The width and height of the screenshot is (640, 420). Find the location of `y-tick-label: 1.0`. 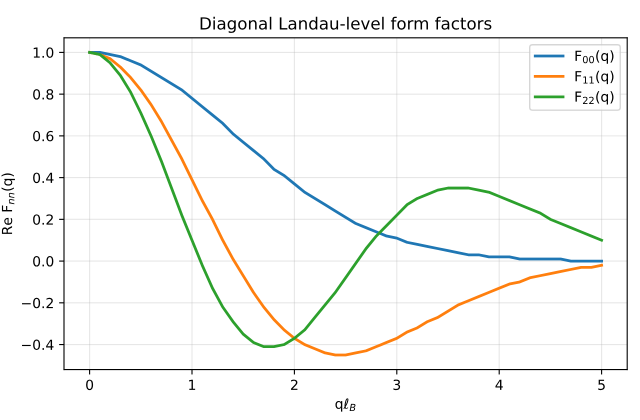

y-tick-label: 1.0 is located at coordinates (44, 52).